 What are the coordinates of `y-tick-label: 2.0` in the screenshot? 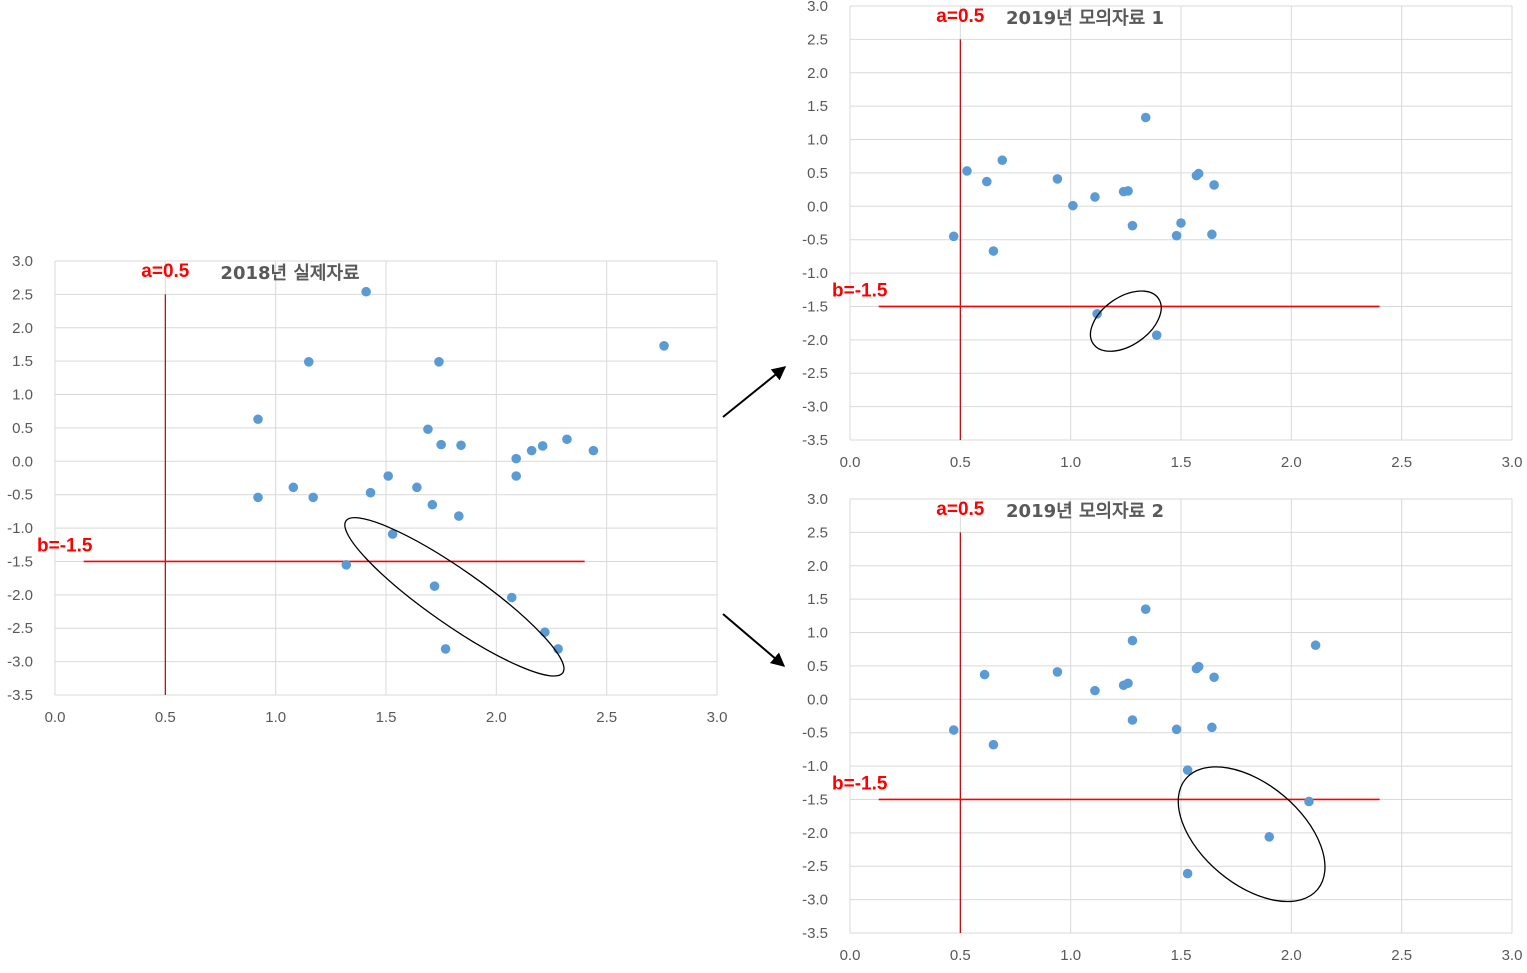 It's located at (22, 328).